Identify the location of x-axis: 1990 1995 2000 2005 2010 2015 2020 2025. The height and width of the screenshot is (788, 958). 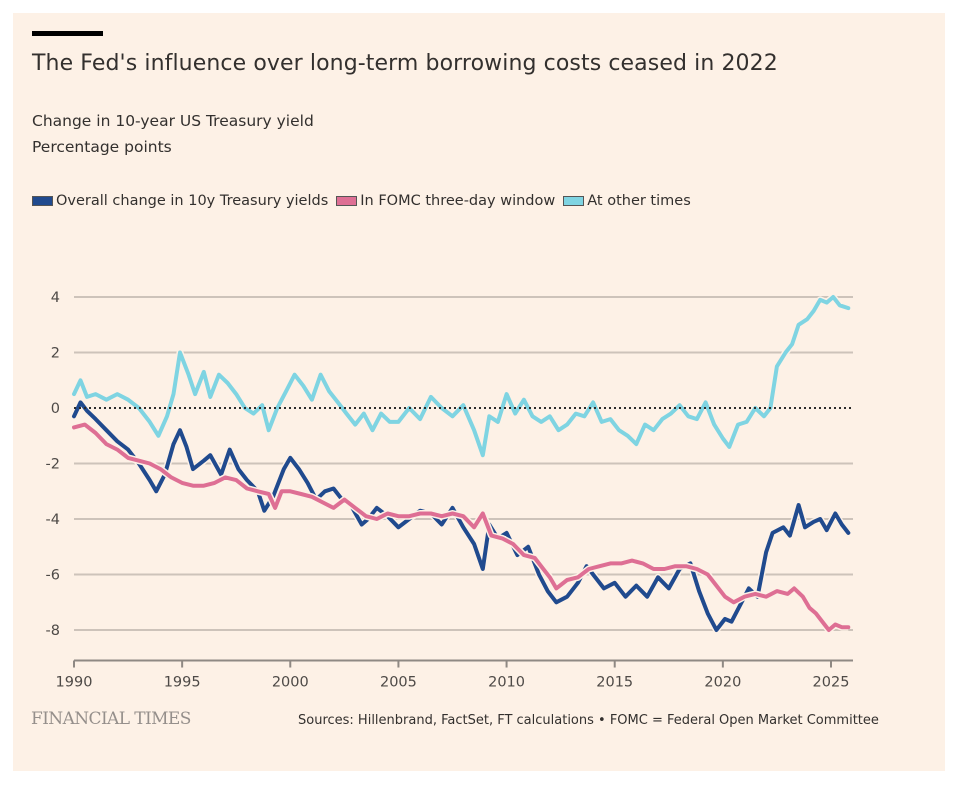
(454, 675).